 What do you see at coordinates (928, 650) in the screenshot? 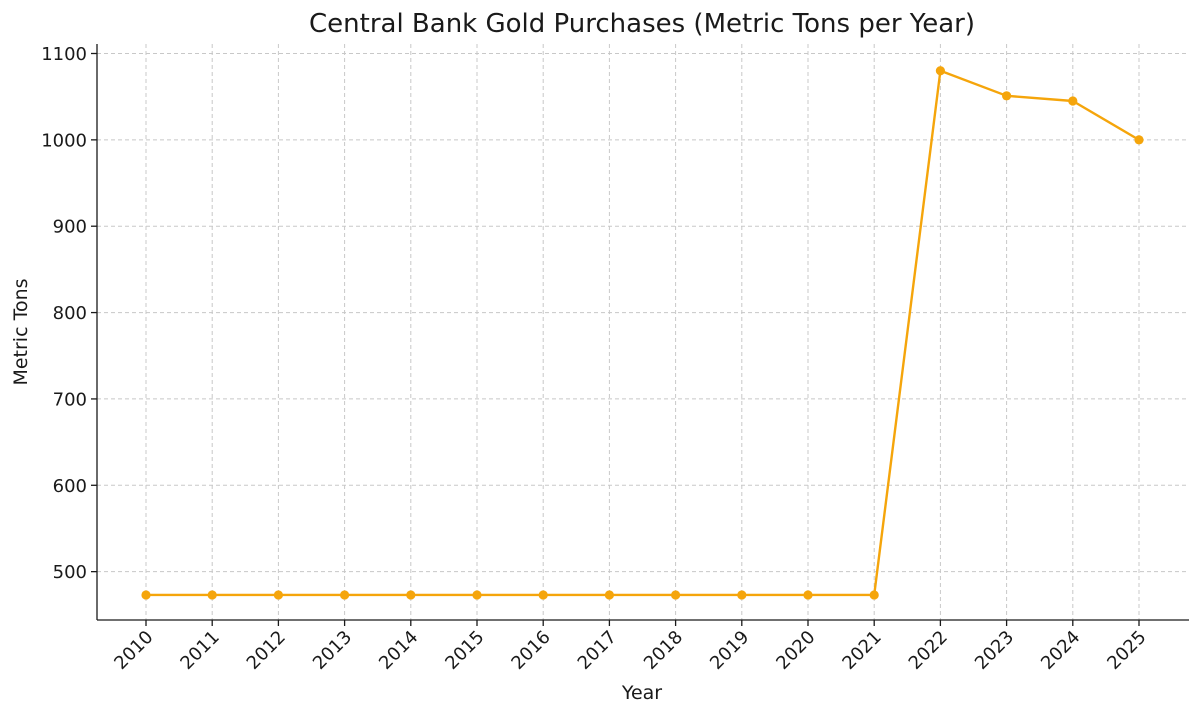
I see `x-tick-label: 2022` at bounding box center [928, 650].